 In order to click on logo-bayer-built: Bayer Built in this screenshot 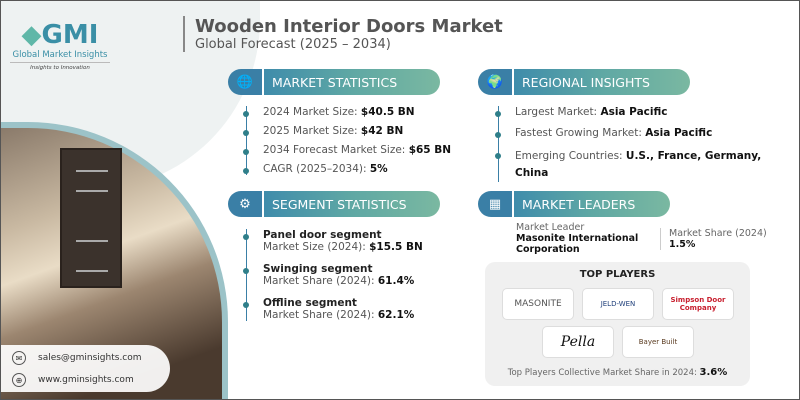, I will do `click(658, 342)`.